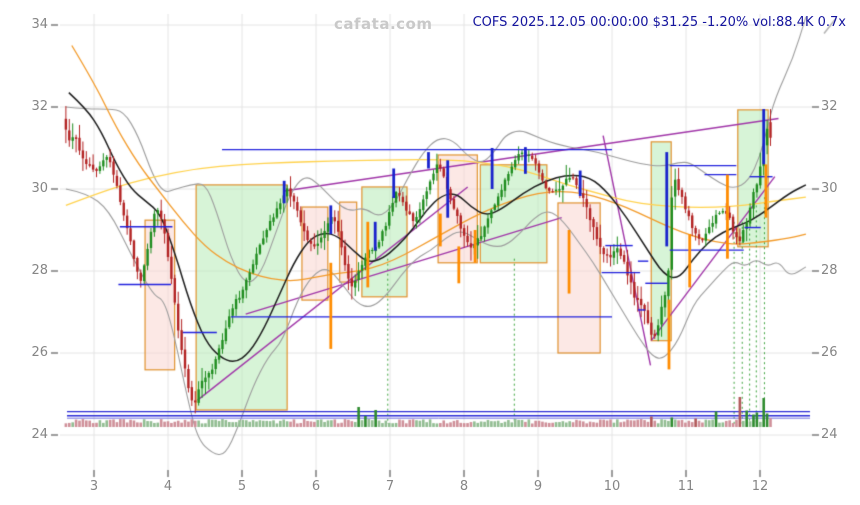  What do you see at coordinates (316, 486) in the screenshot?
I see `x-axis-label: 6` at bounding box center [316, 486].